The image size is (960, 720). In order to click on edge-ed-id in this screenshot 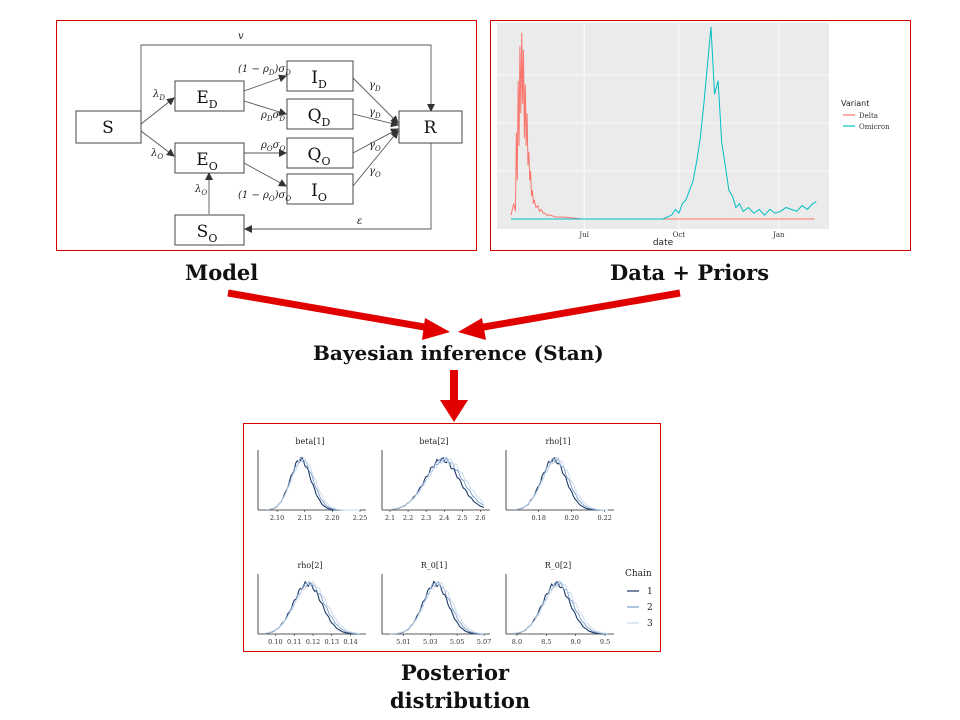, I will do `click(265, 83)`.